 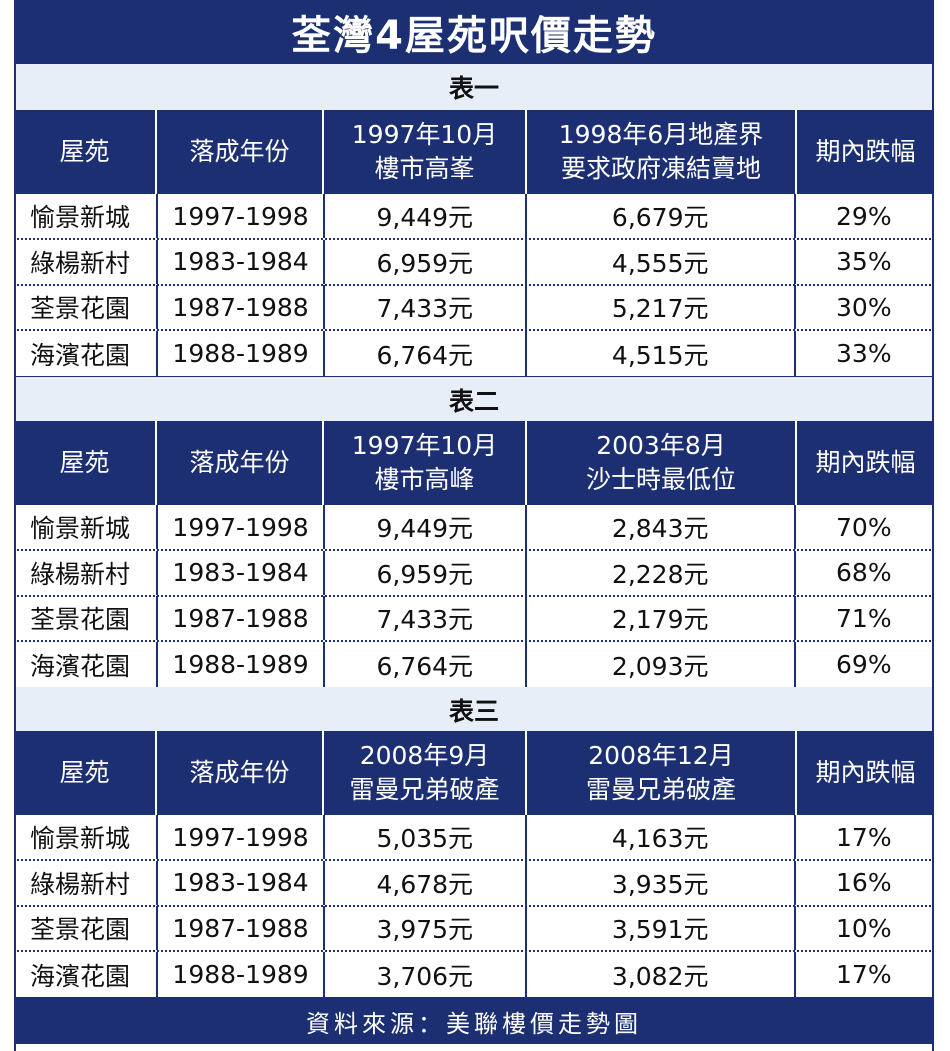 I want to click on header-period-2-line-1: 1998年6月地產界, so click(x=661, y=134).